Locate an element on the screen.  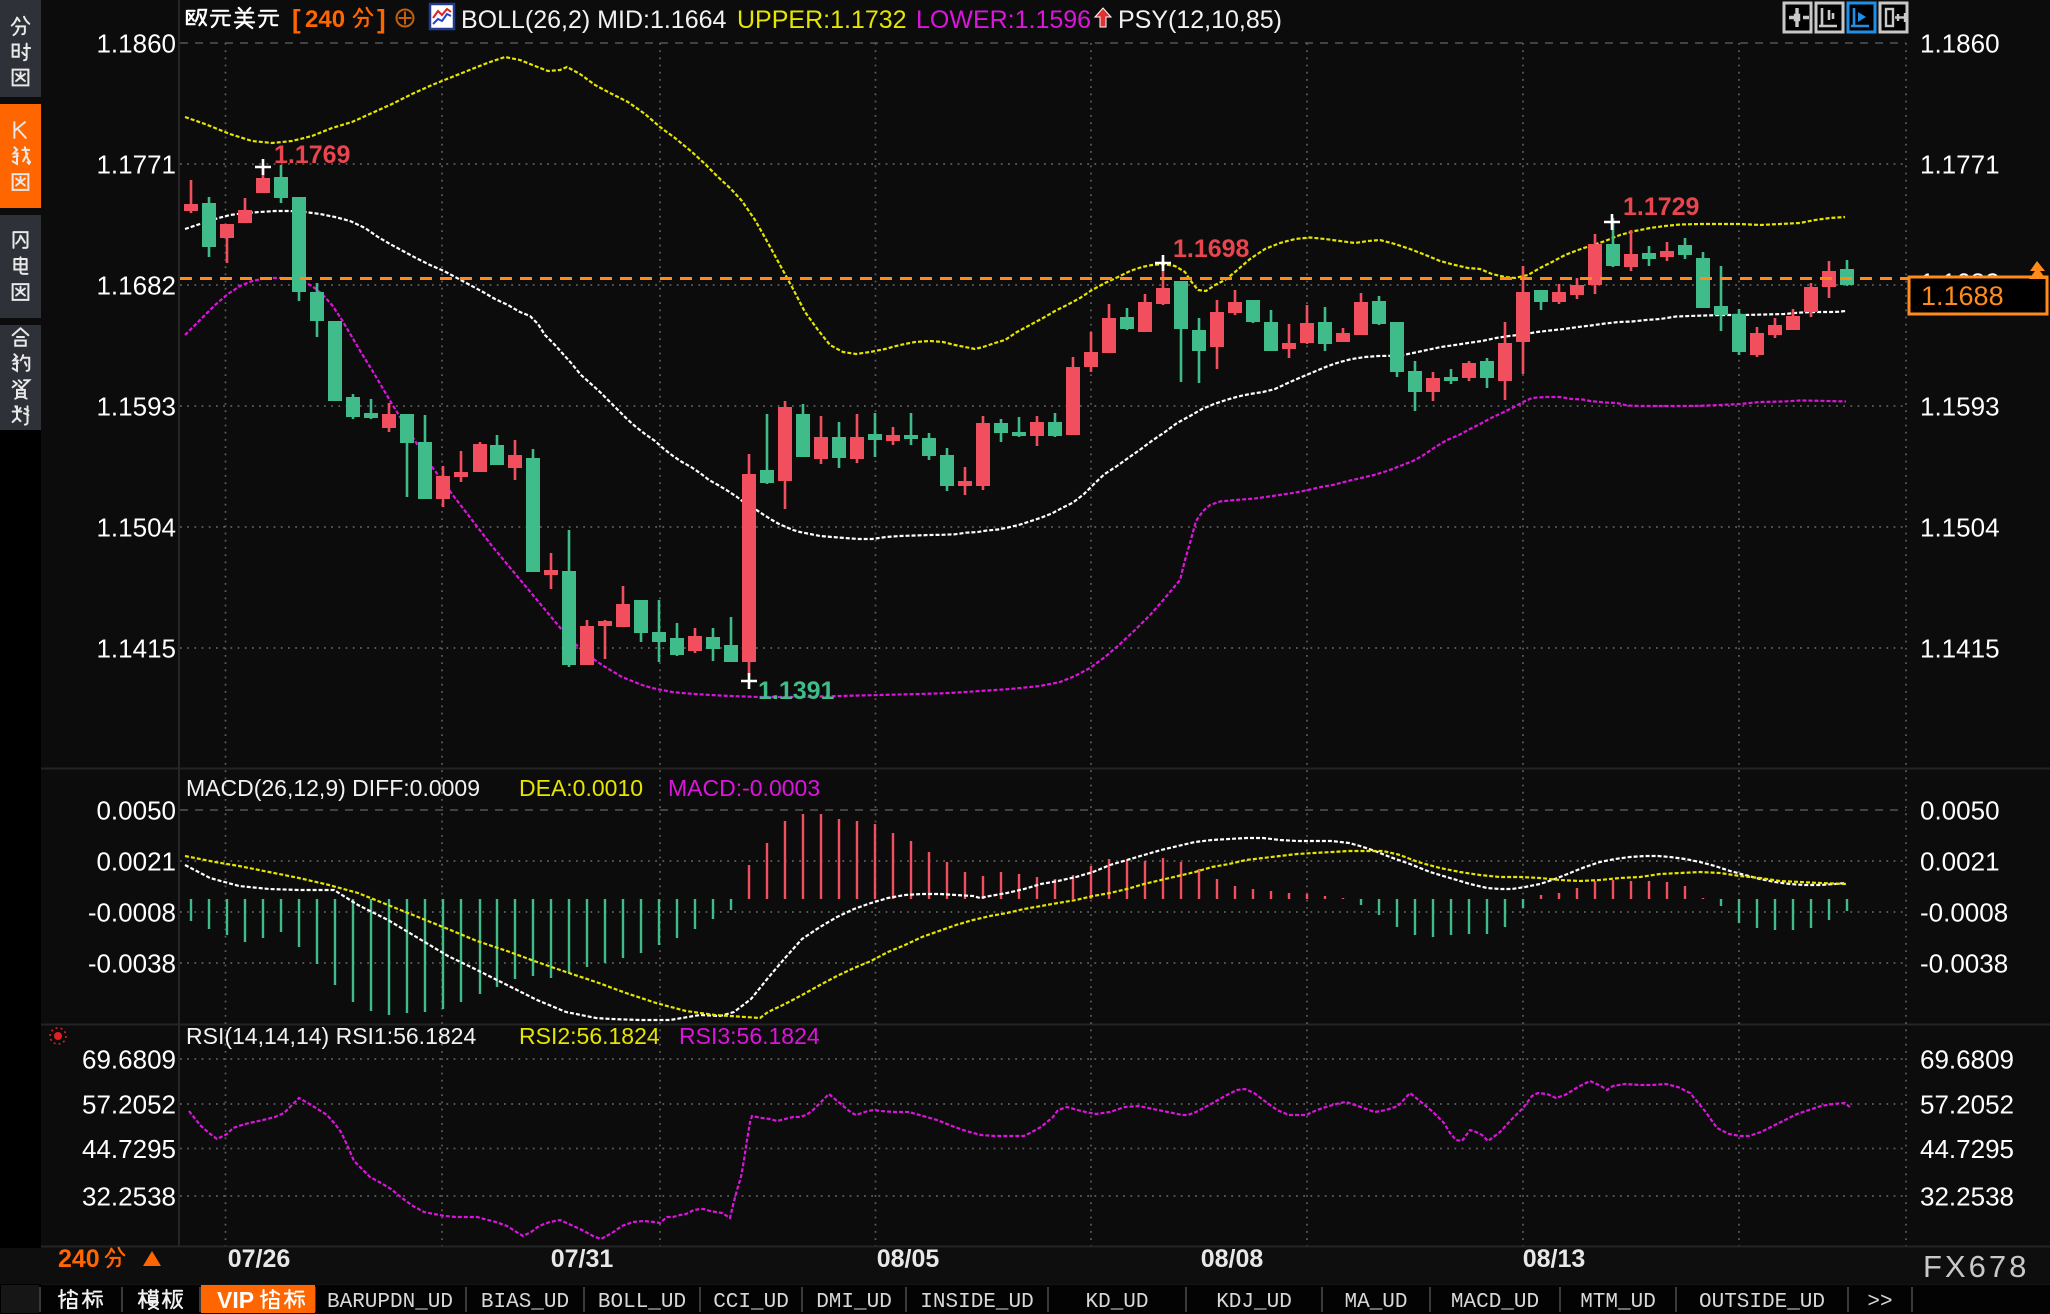
svg-text: 08/05 is located at coordinates (908, 1259).